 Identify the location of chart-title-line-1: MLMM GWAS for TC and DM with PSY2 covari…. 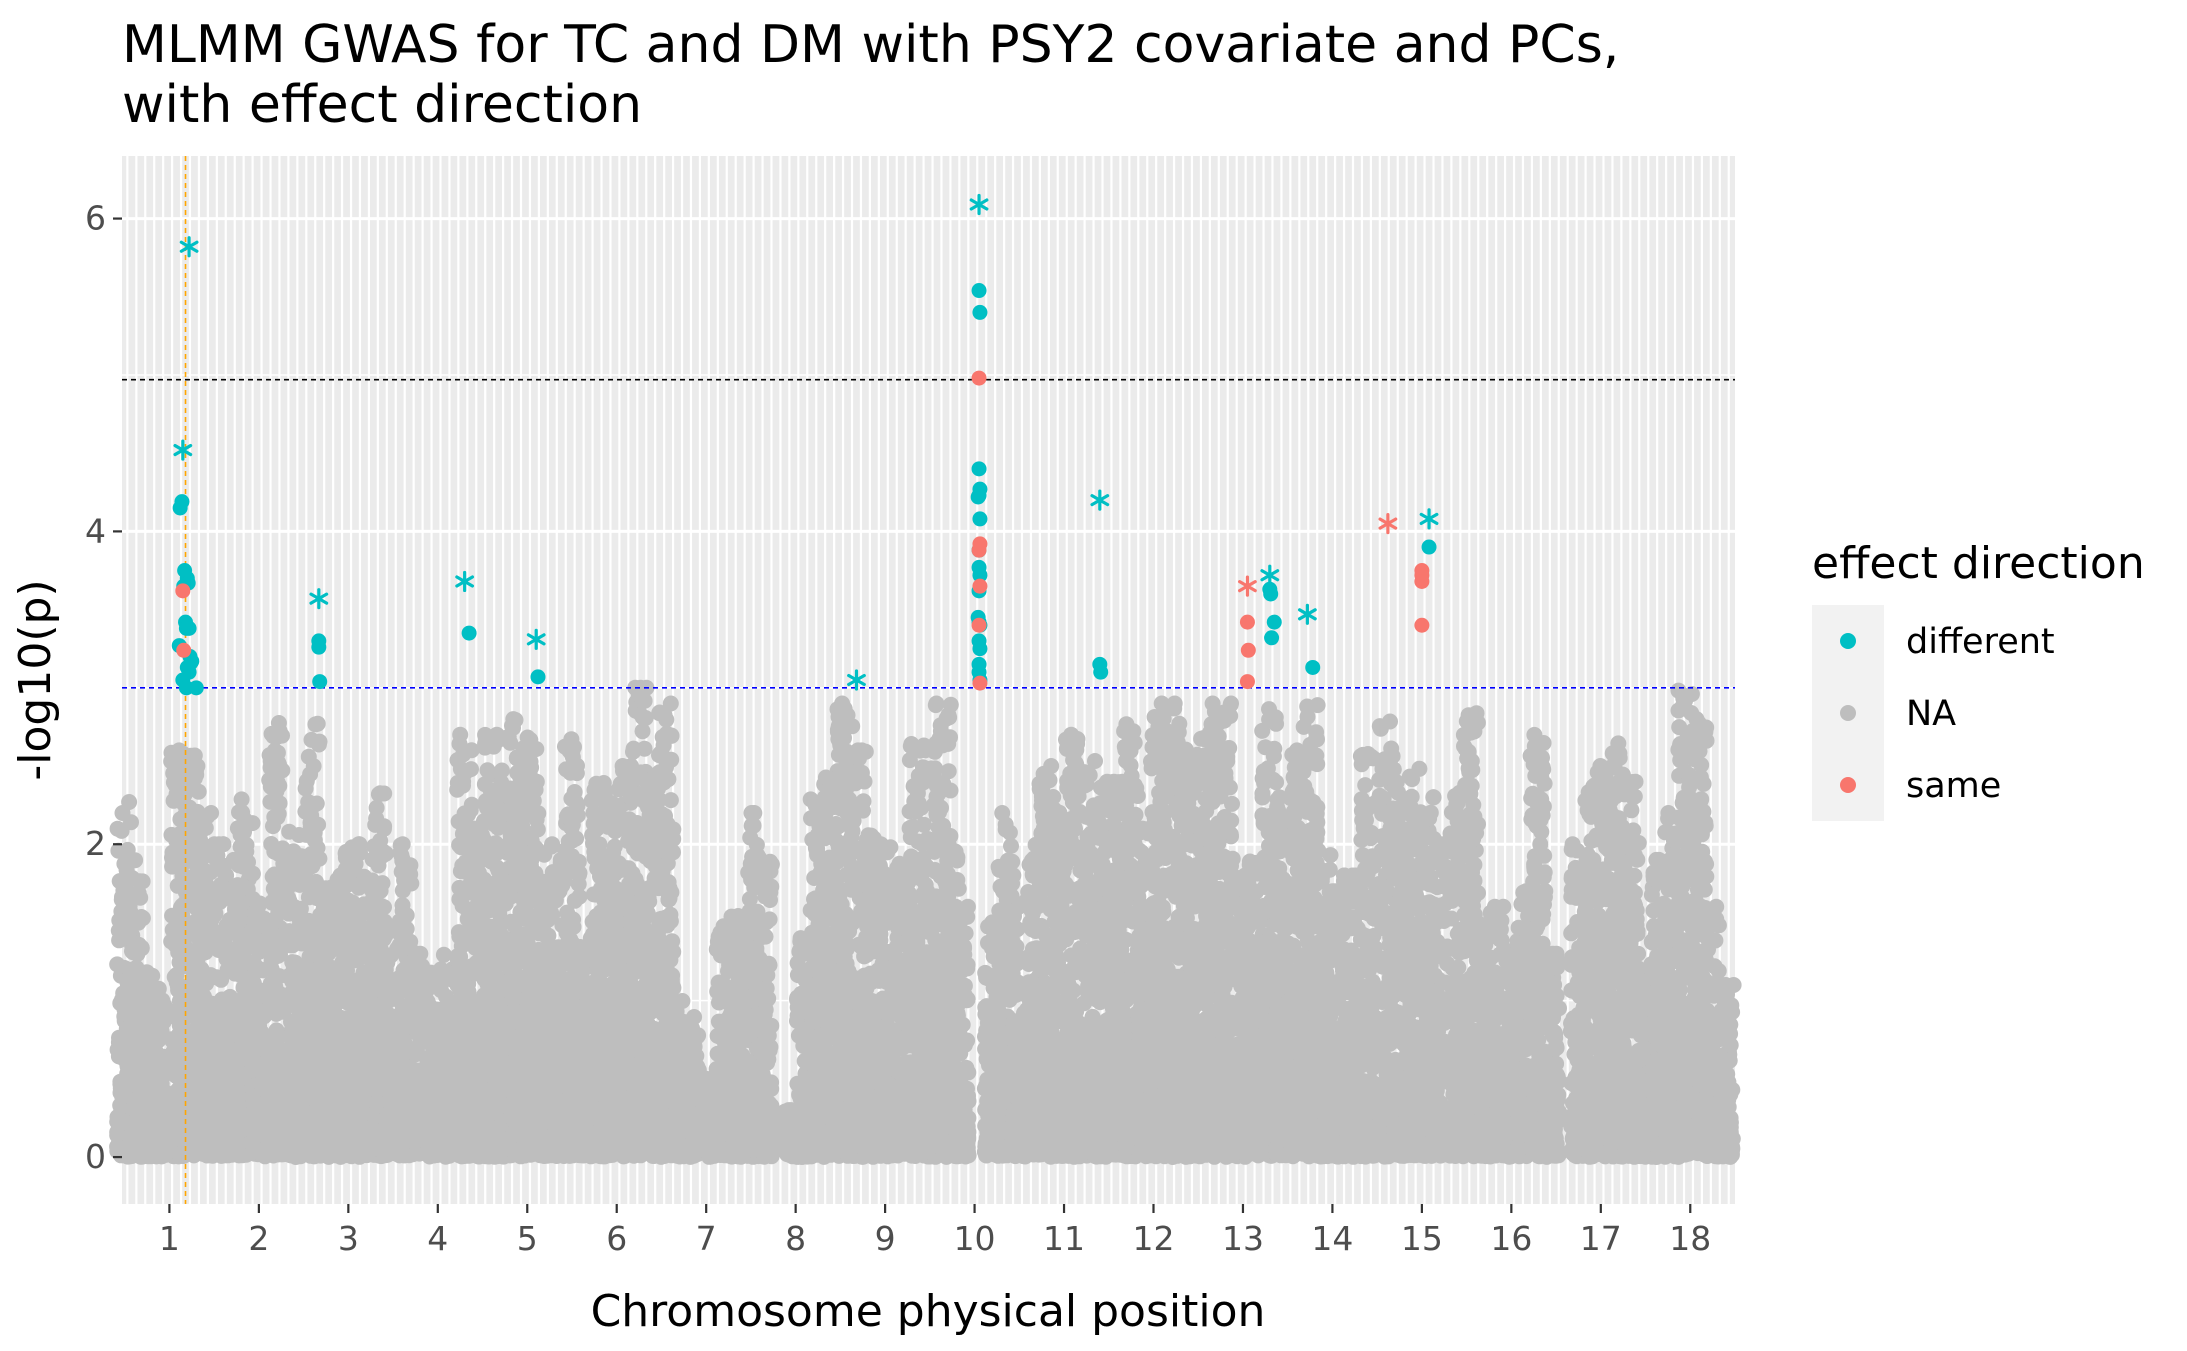
(870, 45).